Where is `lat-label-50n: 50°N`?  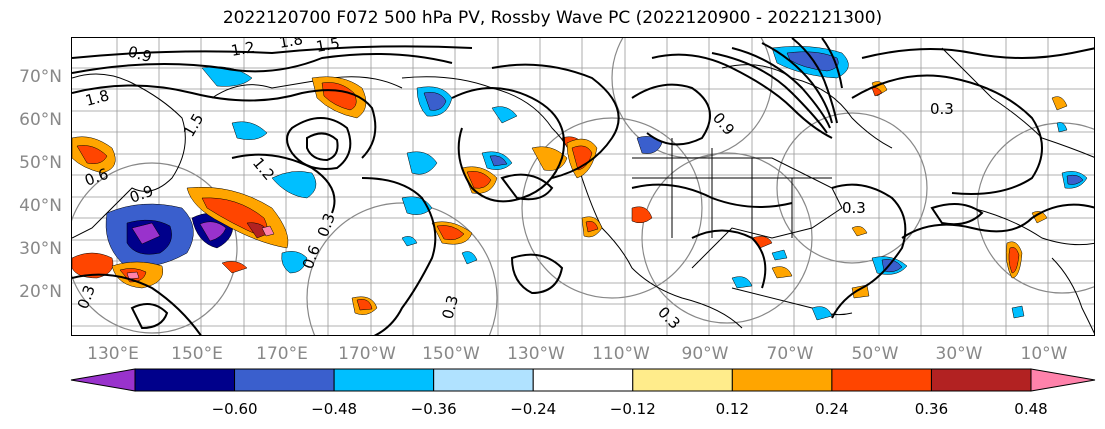 lat-label-50n: 50°N is located at coordinates (40, 163).